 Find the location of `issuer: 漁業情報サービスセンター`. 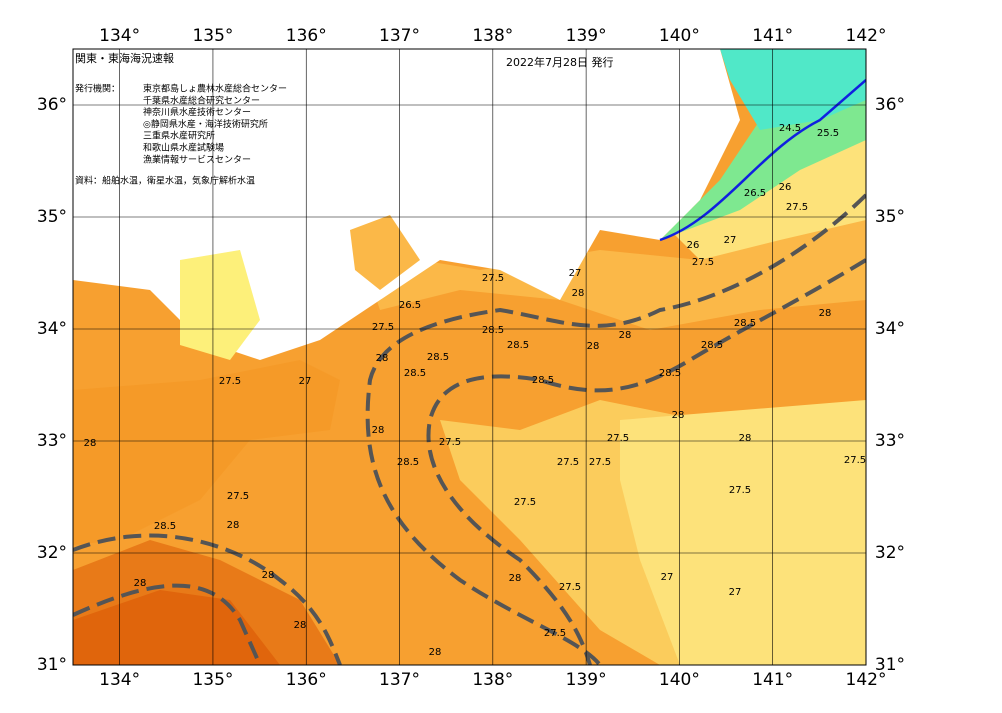

issuer: 漁業情報サービスセンター is located at coordinates (197, 159).